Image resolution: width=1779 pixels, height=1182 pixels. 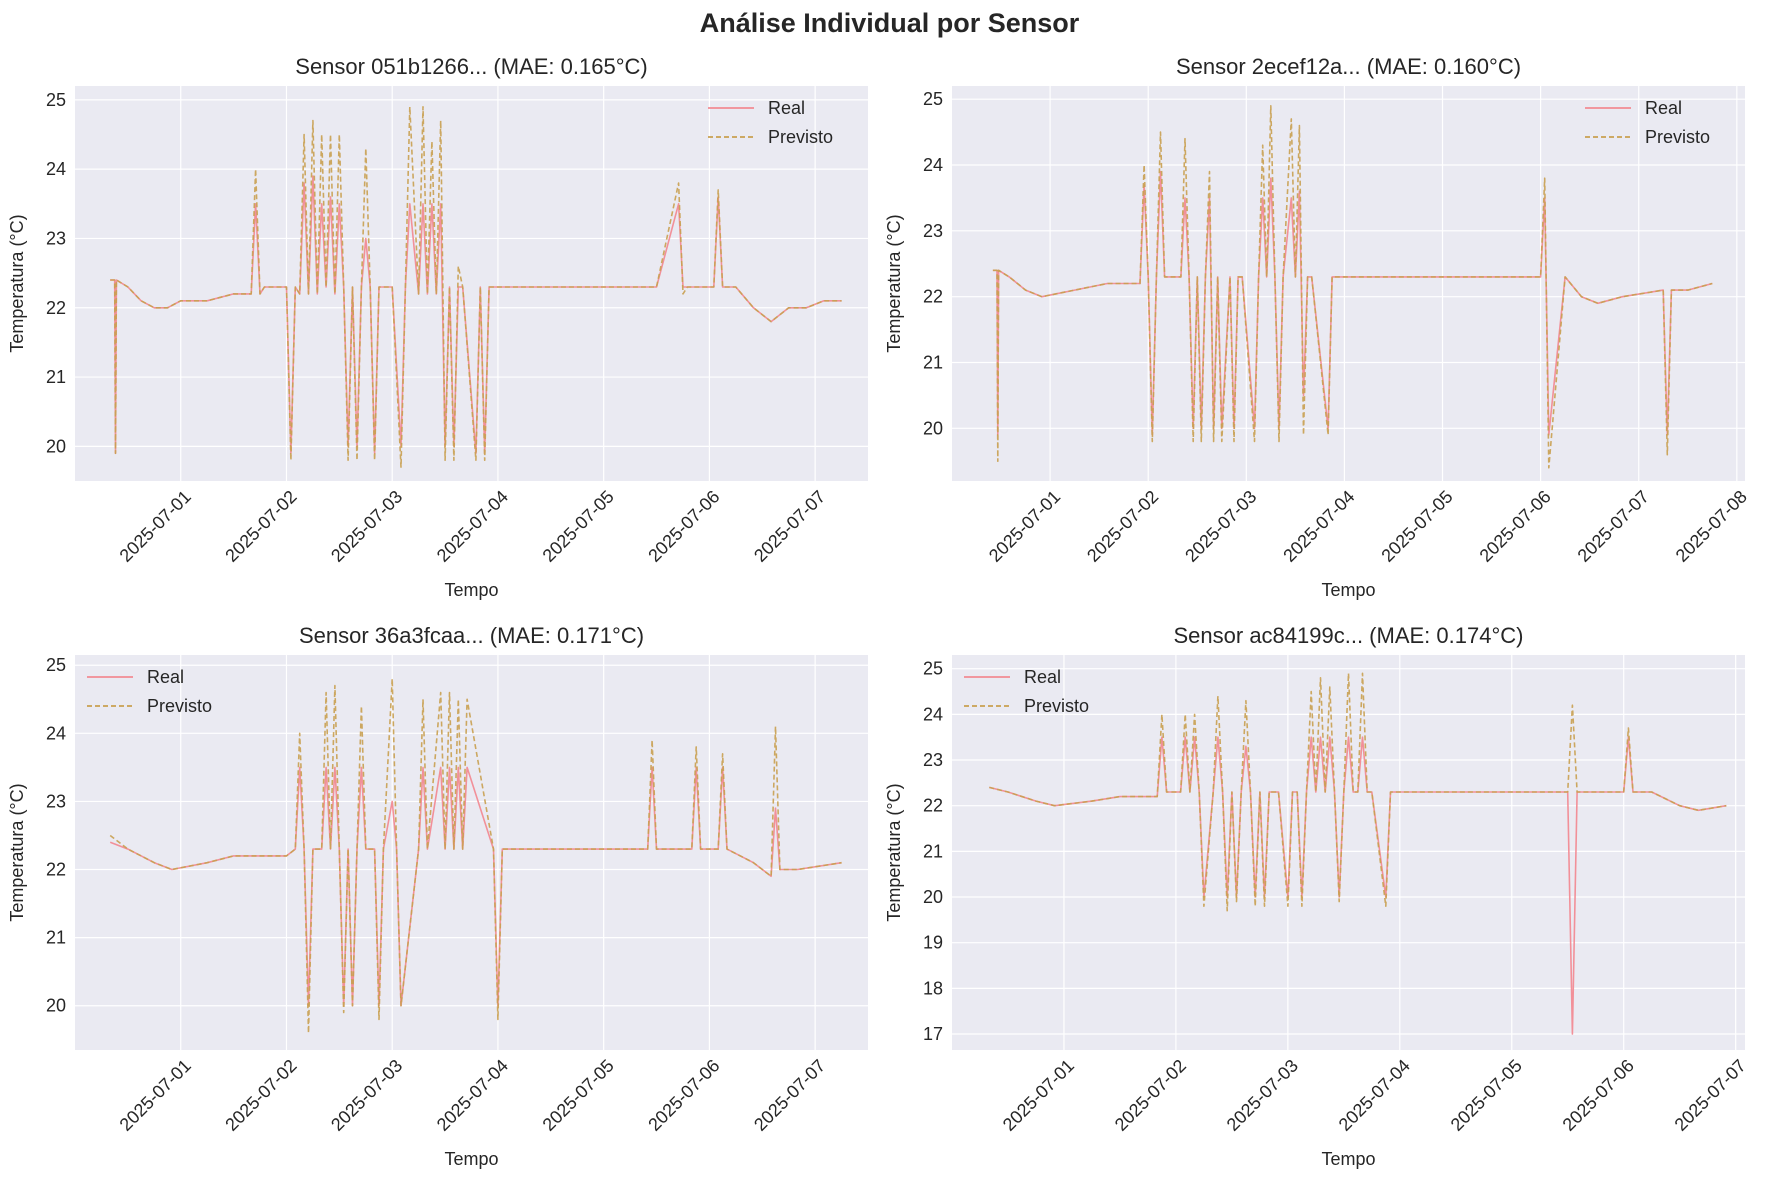 What do you see at coordinates (933, 943) in the screenshot?
I see `y-tick-label: 19` at bounding box center [933, 943].